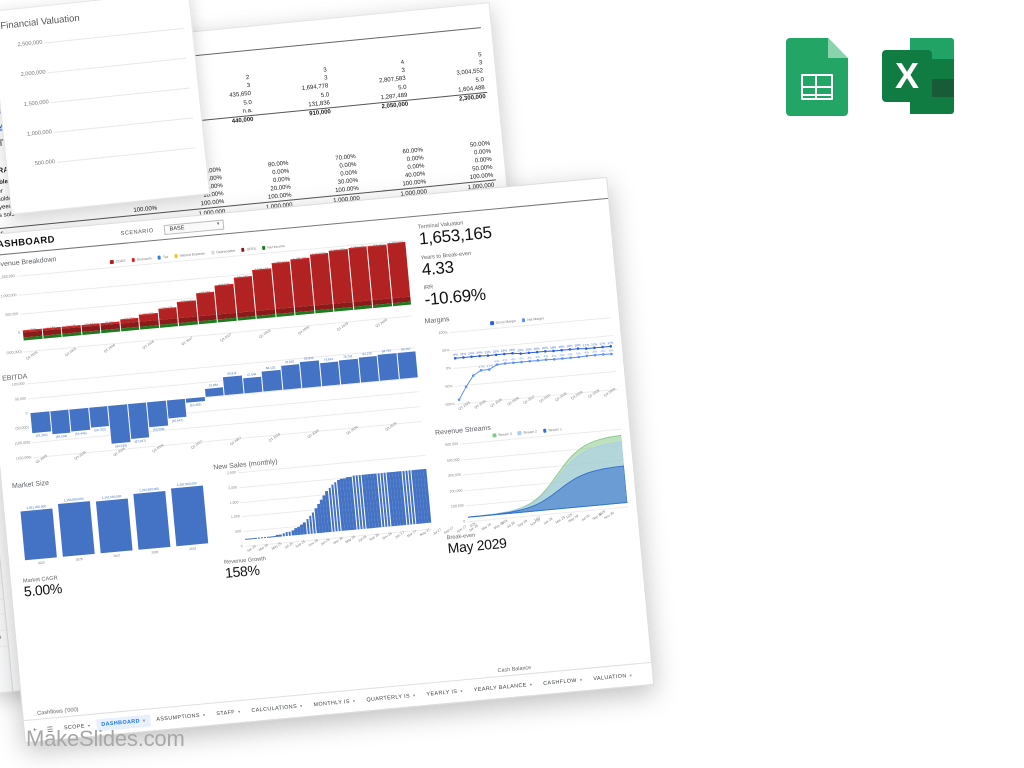 The height and width of the screenshot is (768, 1024). Describe the element at coordinates (206, 307) in the screenshot. I see `bar: 607,956` at that location.